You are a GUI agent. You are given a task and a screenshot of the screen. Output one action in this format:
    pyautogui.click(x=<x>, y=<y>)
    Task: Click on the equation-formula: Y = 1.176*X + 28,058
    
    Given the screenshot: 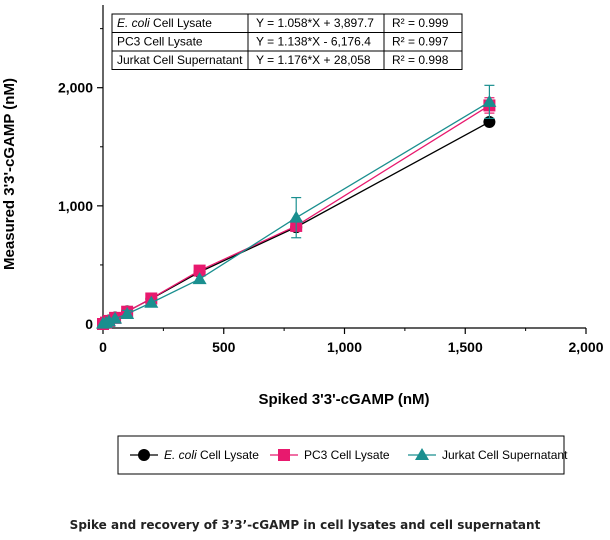 What is the action you would take?
    pyautogui.click(x=313, y=60)
    